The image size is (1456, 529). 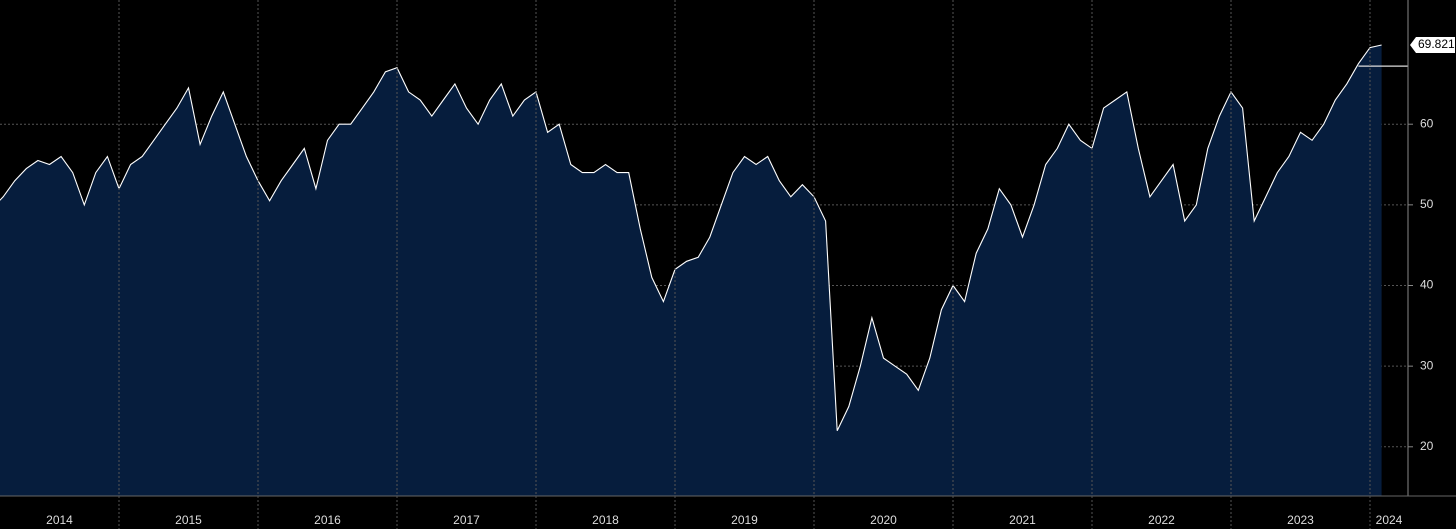 What do you see at coordinates (883, 520) in the screenshot?
I see `x-tick-label: 2020` at bounding box center [883, 520].